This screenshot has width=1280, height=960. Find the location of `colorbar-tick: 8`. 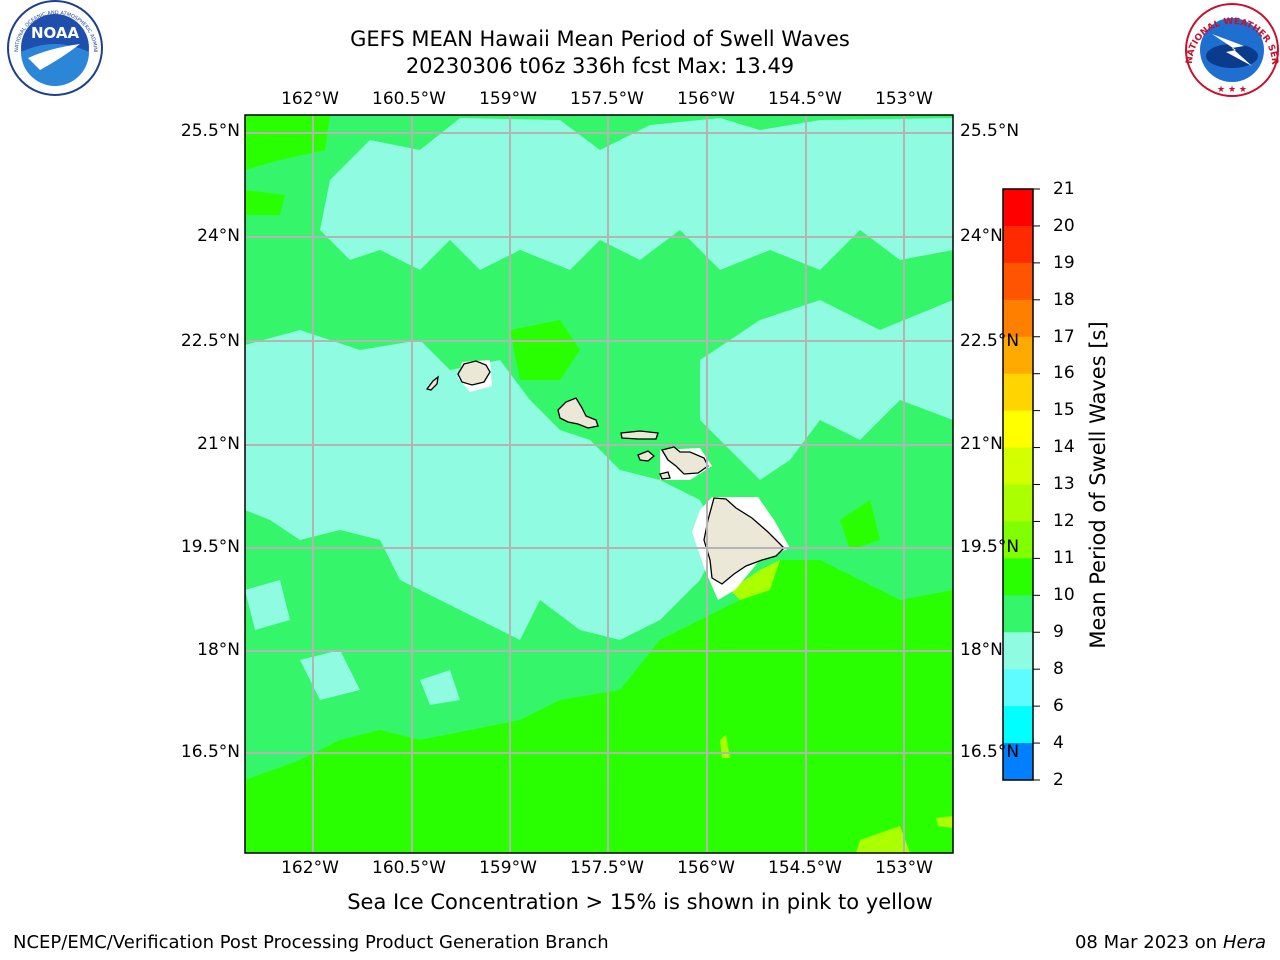

colorbar-tick: 8 is located at coordinates (1058, 669).